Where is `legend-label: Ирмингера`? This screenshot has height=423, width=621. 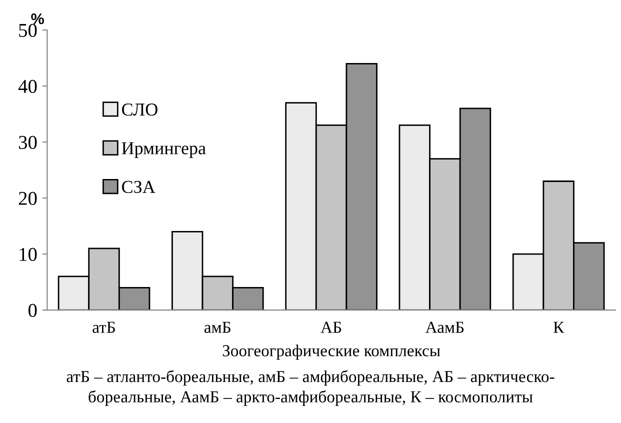
legend-label: Ирмингера is located at coordinates (164, 150).